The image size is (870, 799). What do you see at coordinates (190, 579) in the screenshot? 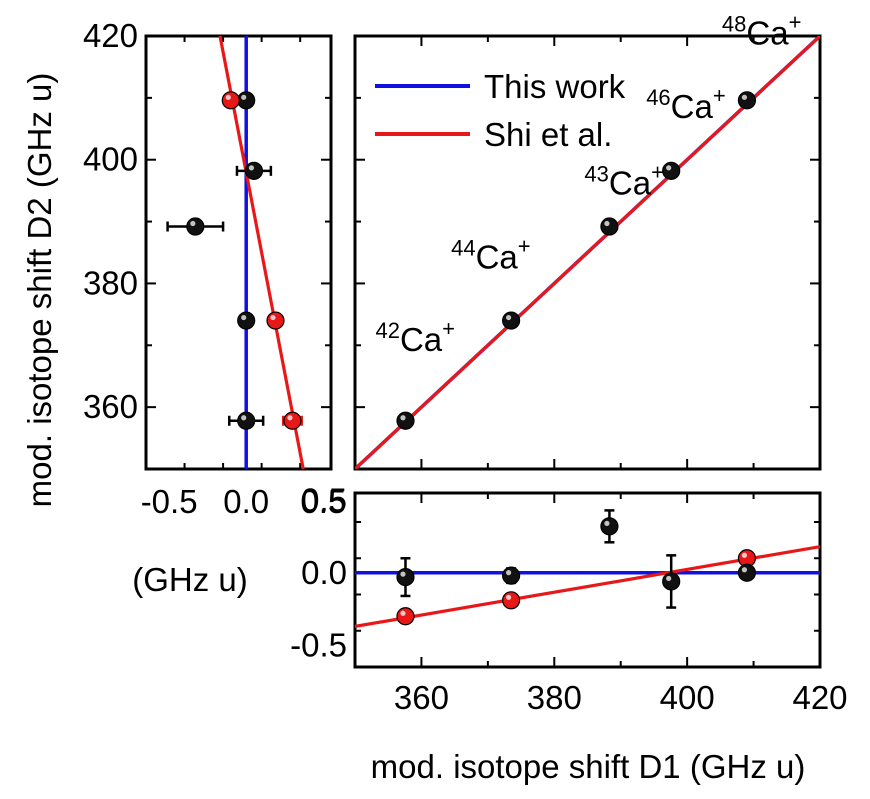
I see `unit-label: (GHz u)` at bounding box center [190, 579].